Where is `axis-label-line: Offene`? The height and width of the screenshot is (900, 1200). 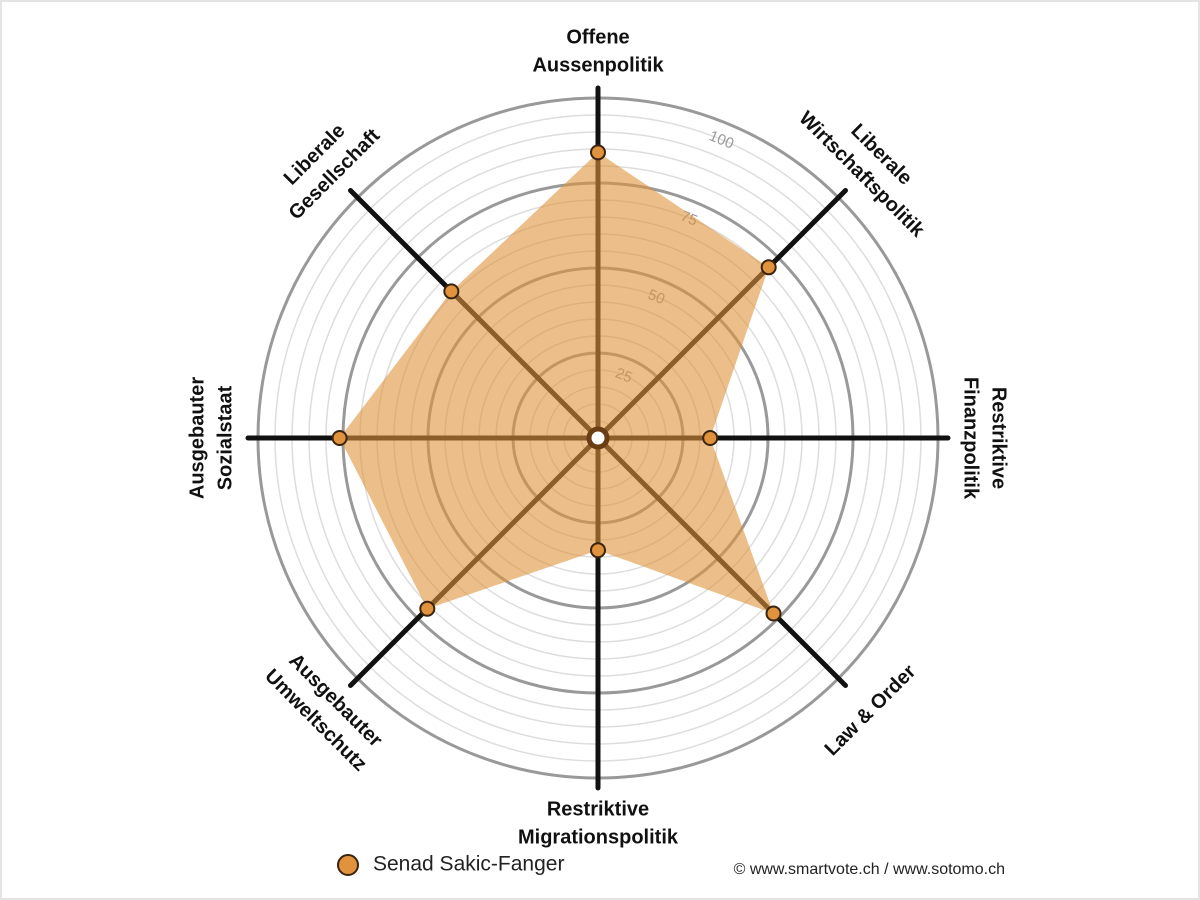
axis-label-line: Offene is located at coordinates (597, 37).